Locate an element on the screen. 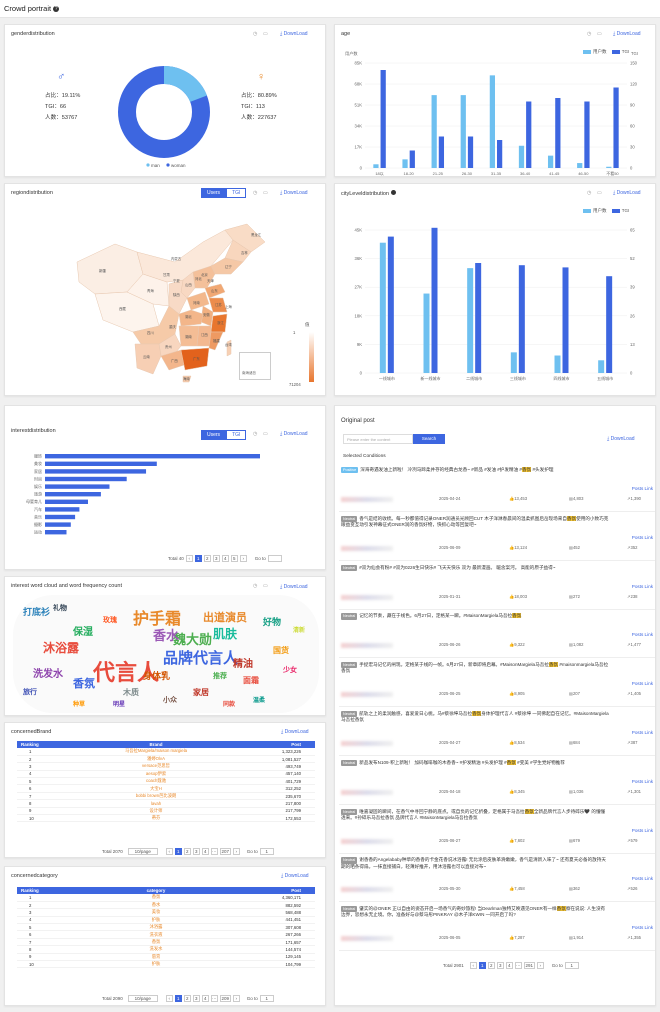 The image size is (660, 1012). cloud-word: 面霜 is located at coordinates (251, 680).